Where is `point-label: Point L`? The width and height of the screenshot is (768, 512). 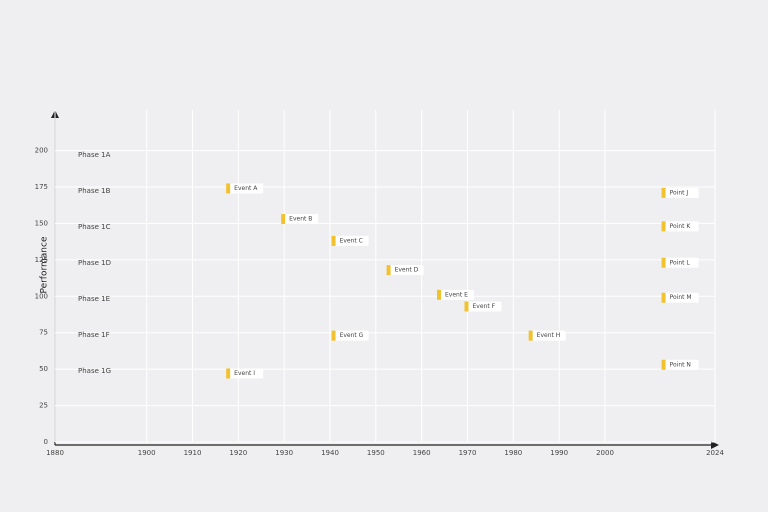
point-label: Point L is located at coordinates (680, 262).